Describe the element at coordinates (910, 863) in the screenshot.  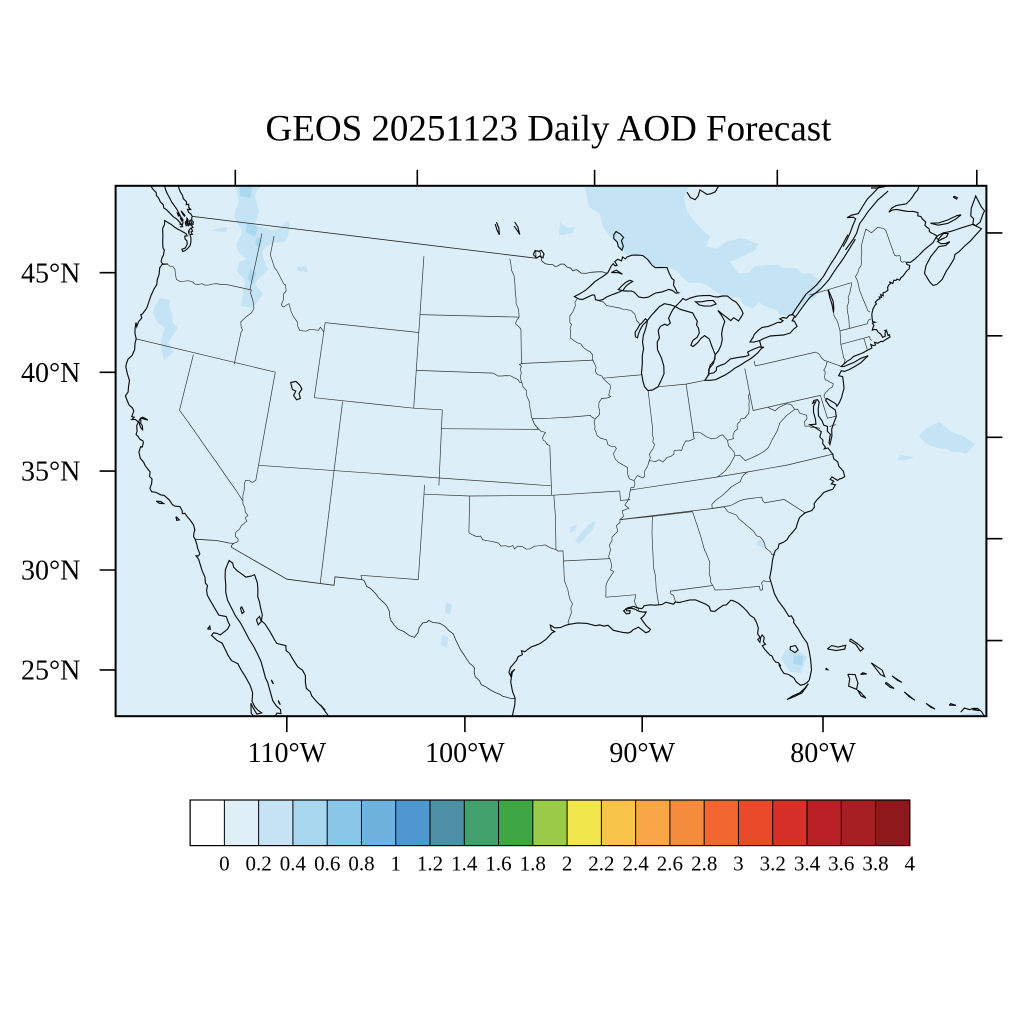
I see `svg-text: 4` at that location.